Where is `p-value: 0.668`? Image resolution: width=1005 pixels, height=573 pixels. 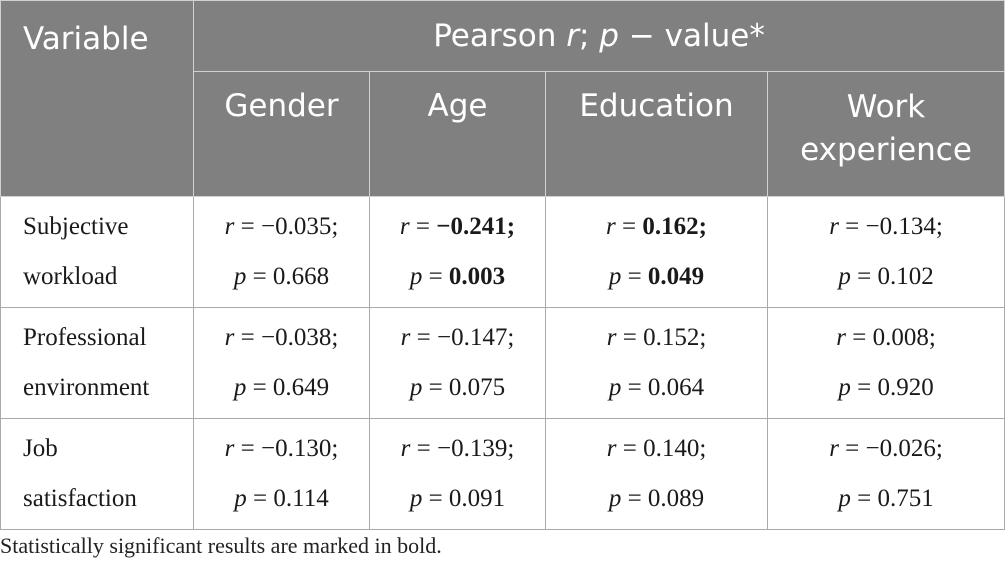 p-value: 0.668 is located at coordinates (301, 276).